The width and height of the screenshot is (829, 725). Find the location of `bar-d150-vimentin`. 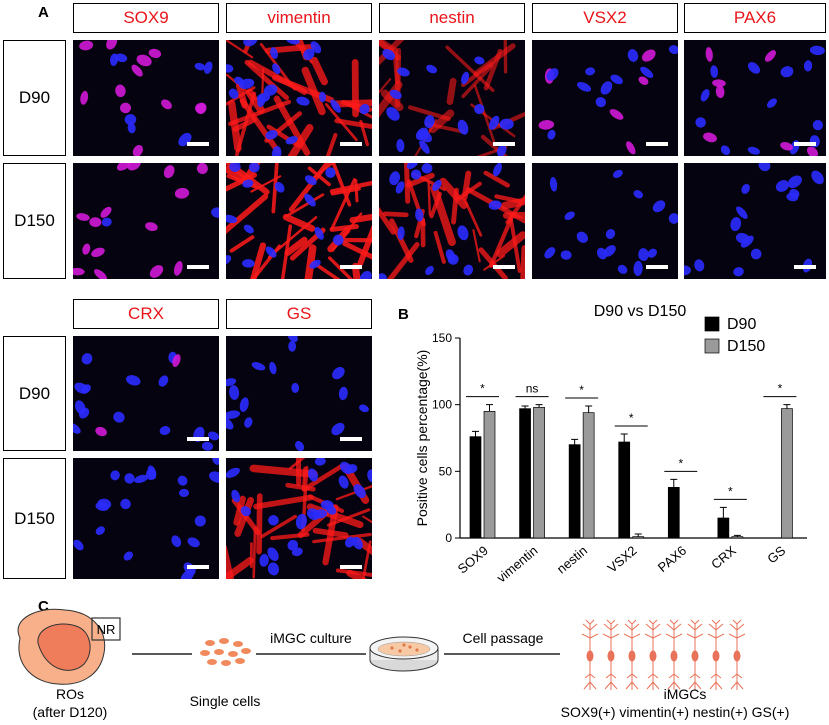

bar-d150-vimentin is located at coordinates (539, 472).